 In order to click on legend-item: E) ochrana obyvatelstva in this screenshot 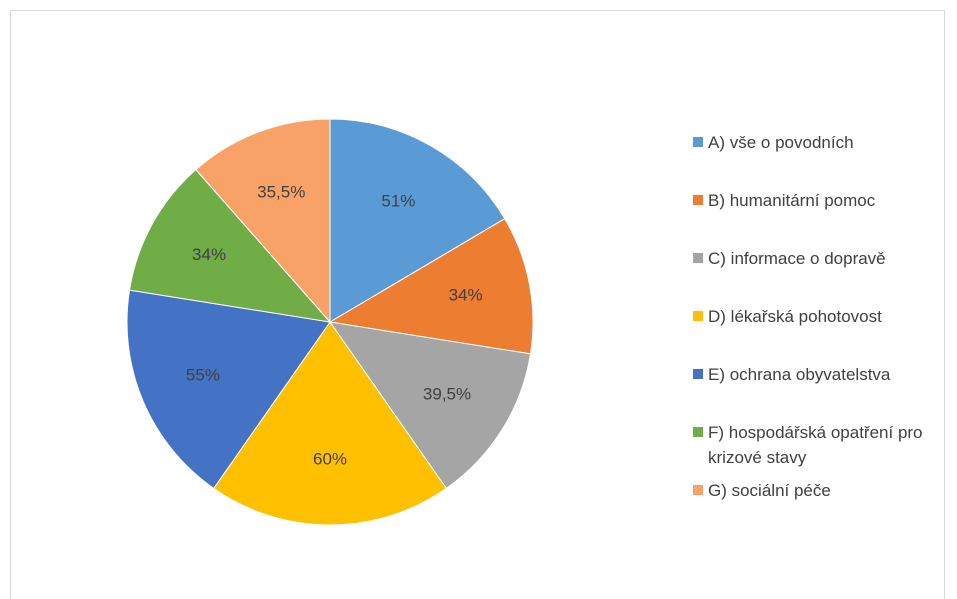, I will do `click(824, 374)`.